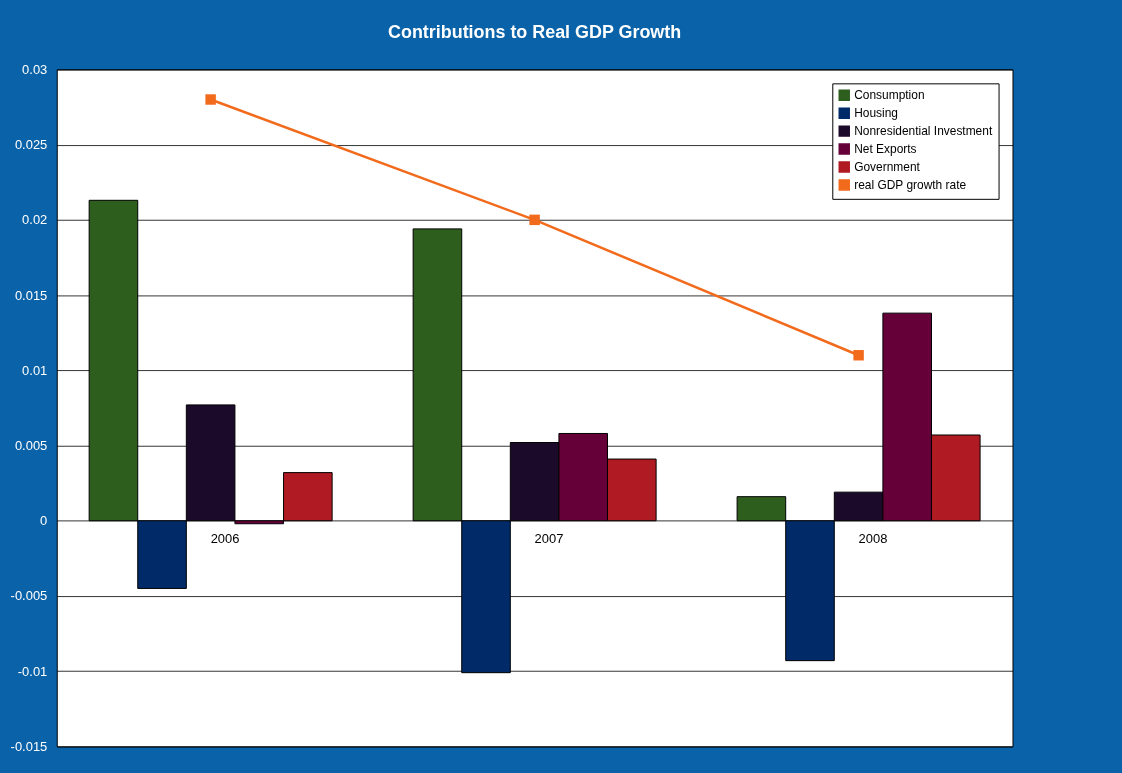 The width and height of the screenshot is (1122, 773). What do you see at coordinates (31, 145) in the screenshot?
I see `y-tick-label: 0.025` at bounding box center [31, 145].